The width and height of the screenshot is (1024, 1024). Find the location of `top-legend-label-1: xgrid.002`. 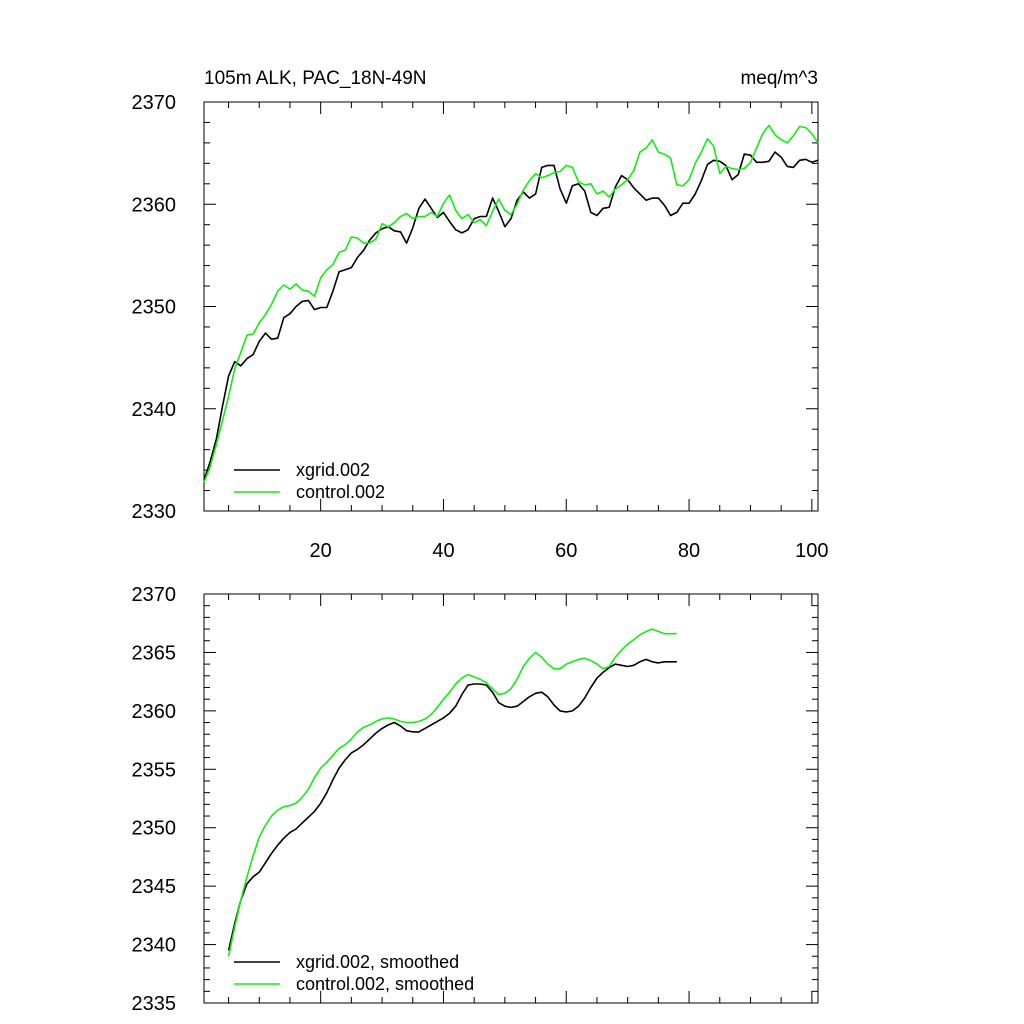

top-legend-label-1: xgrid.002 is located at coordinates (333, 470).